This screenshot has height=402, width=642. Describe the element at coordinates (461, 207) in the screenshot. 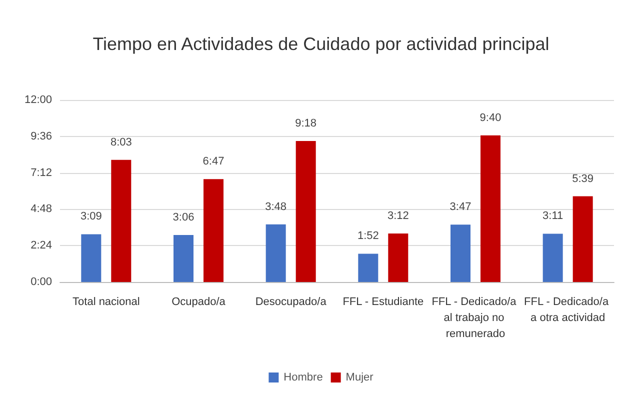

I see `data-label: 3:47` at that location.